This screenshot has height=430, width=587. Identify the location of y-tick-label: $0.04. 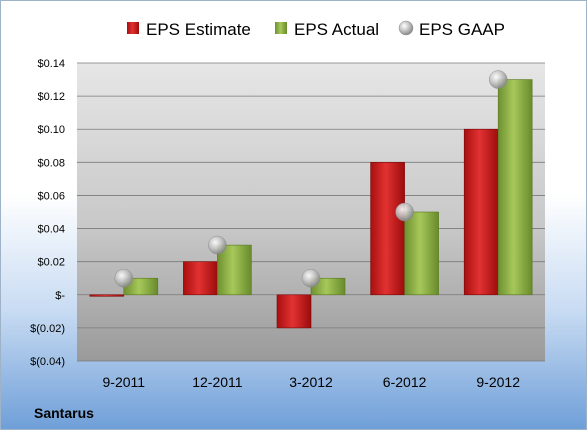
(51, 230).